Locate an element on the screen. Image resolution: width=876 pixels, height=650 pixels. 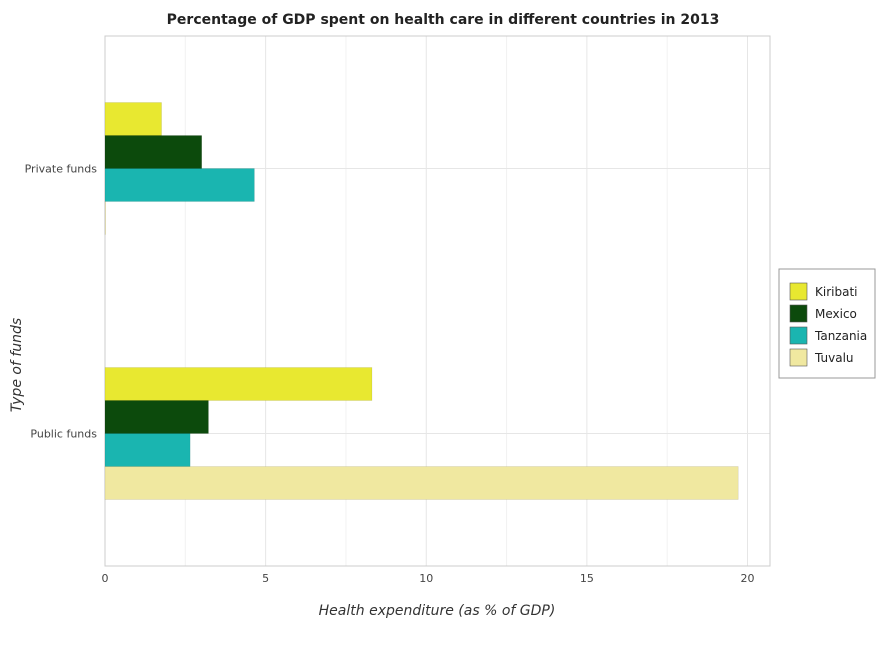
x-tick-label: 15 is located at coordinates (587, 578).